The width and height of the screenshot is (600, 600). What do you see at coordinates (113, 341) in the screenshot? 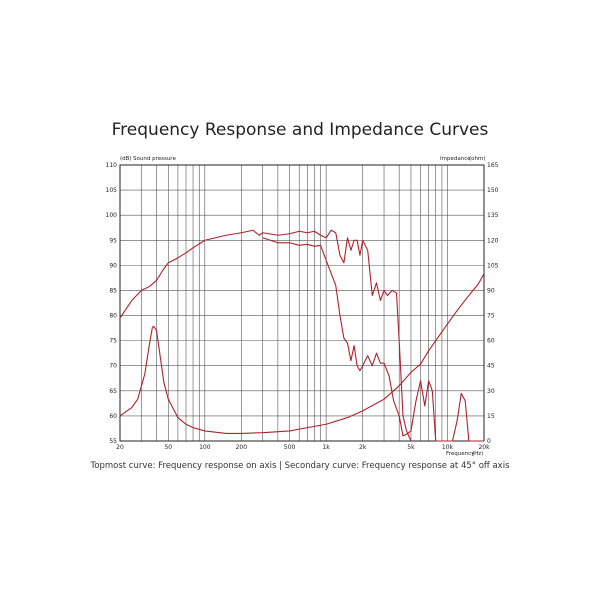
I see `y-left-tick-label: 75` at bounding box center [113, 341].